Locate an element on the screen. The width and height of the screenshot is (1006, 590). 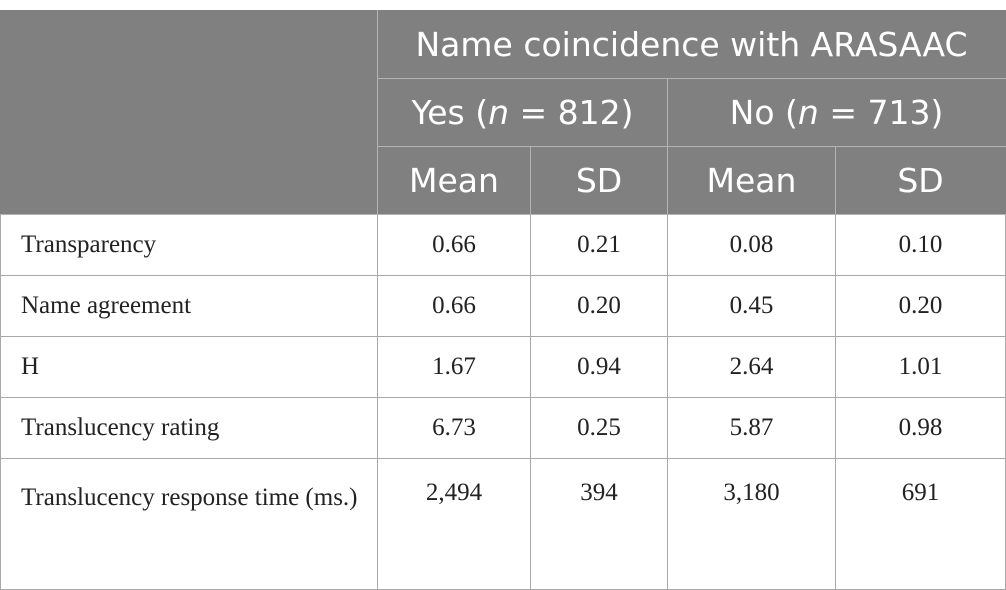
header-stat-yes-sd: SD is located at coordinates (599, 180).